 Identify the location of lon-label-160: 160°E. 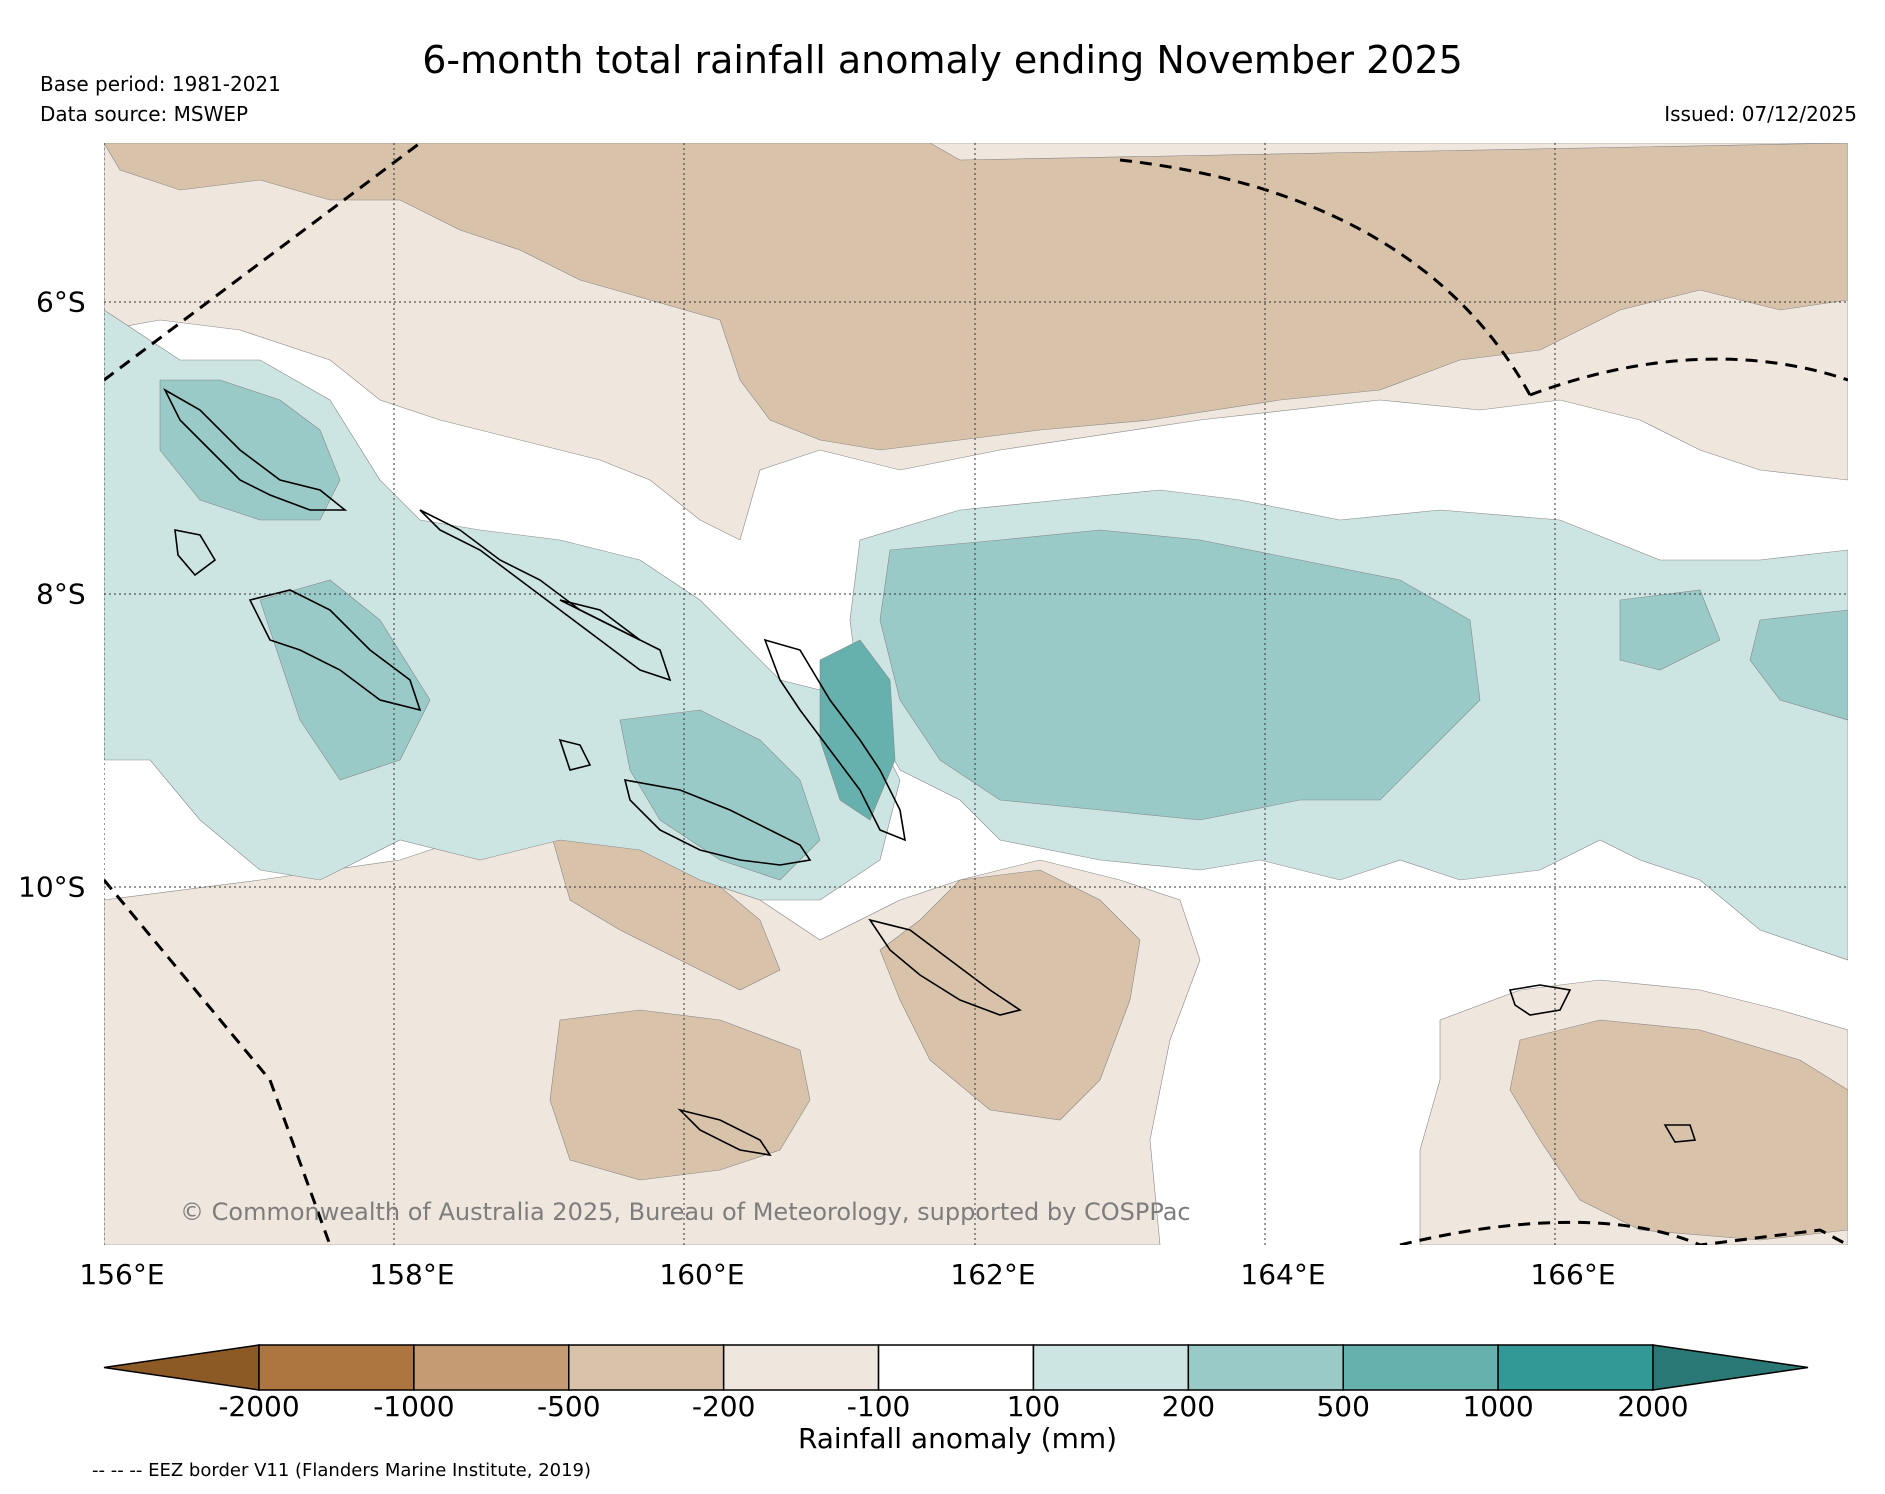
(702, 1274).